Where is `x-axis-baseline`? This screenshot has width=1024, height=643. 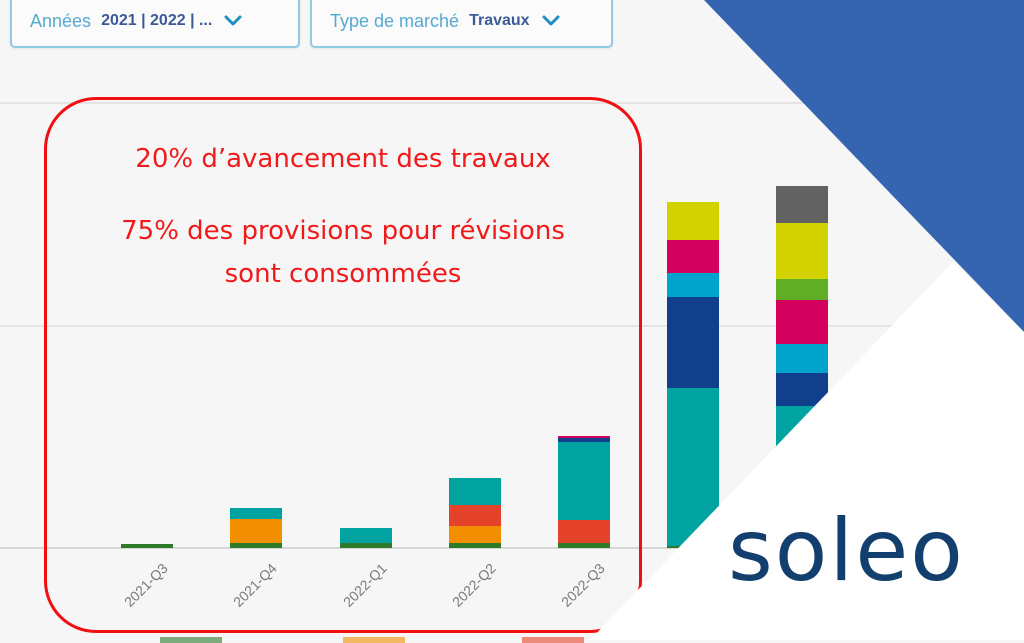
x-axis-baseline is located at coordinates (512, 548).